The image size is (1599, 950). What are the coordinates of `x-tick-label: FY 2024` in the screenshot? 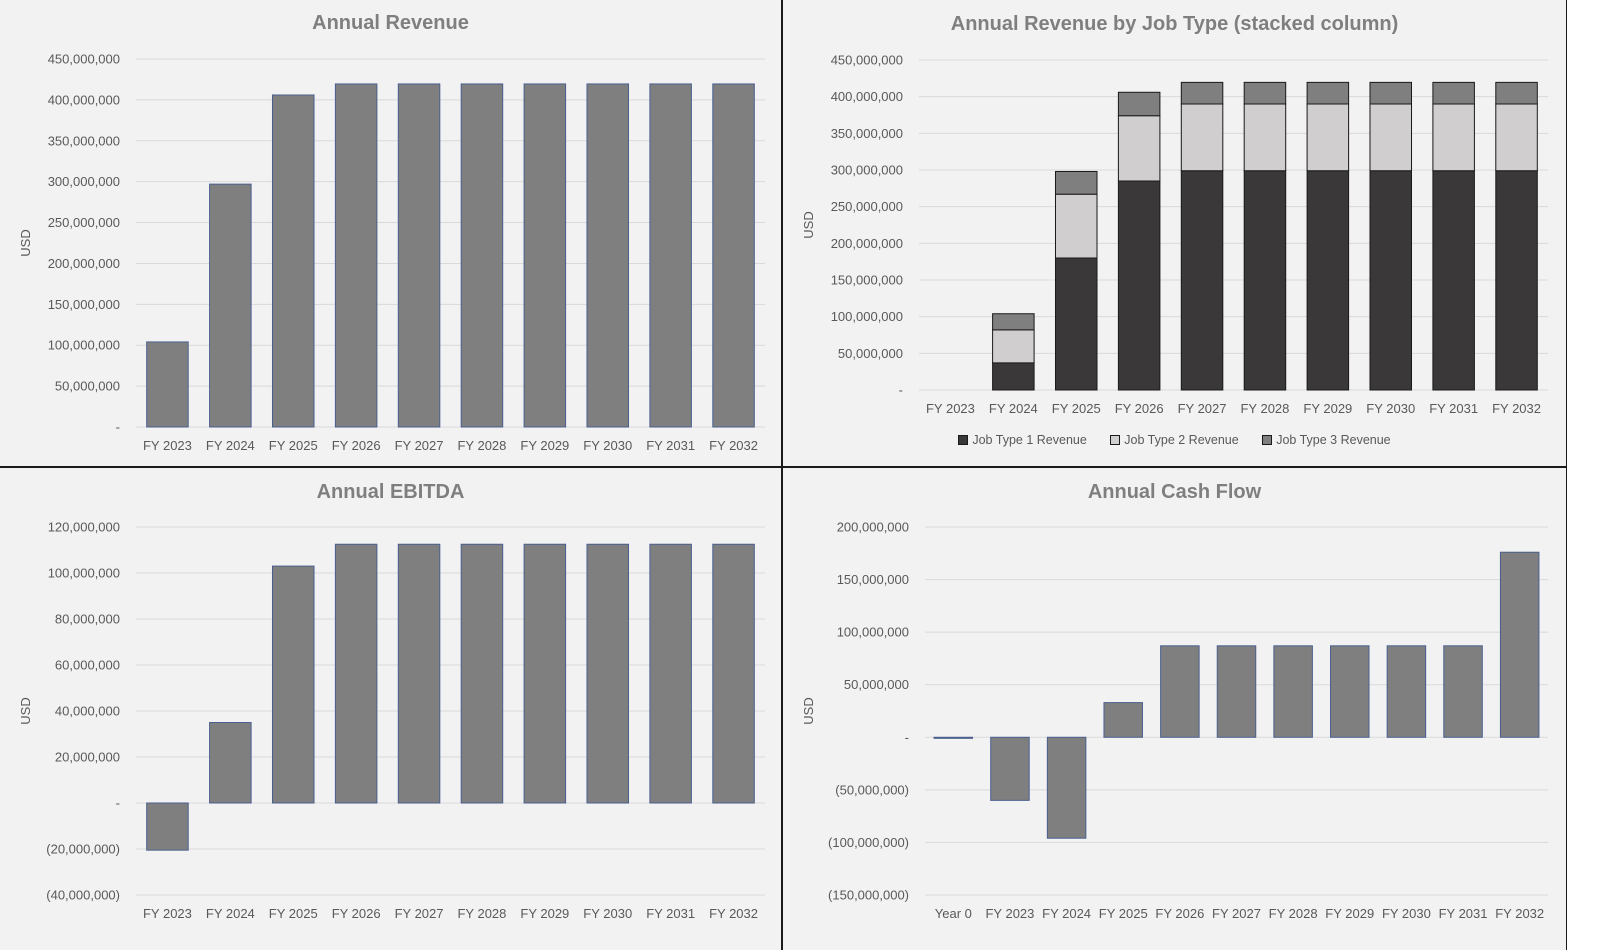 It's located at (230, 445).